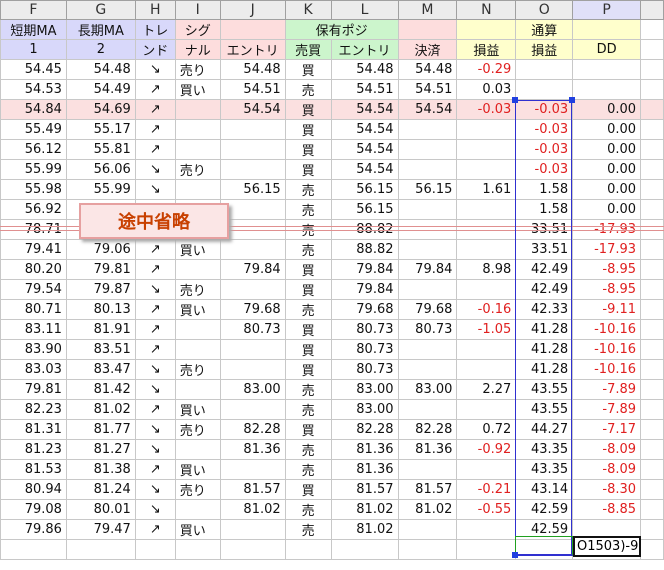 This screenshot has width=664, height=570. Describe the element at coordinates (33, 129) in the screenshot. I see `cell-F: 55.49` at that location.